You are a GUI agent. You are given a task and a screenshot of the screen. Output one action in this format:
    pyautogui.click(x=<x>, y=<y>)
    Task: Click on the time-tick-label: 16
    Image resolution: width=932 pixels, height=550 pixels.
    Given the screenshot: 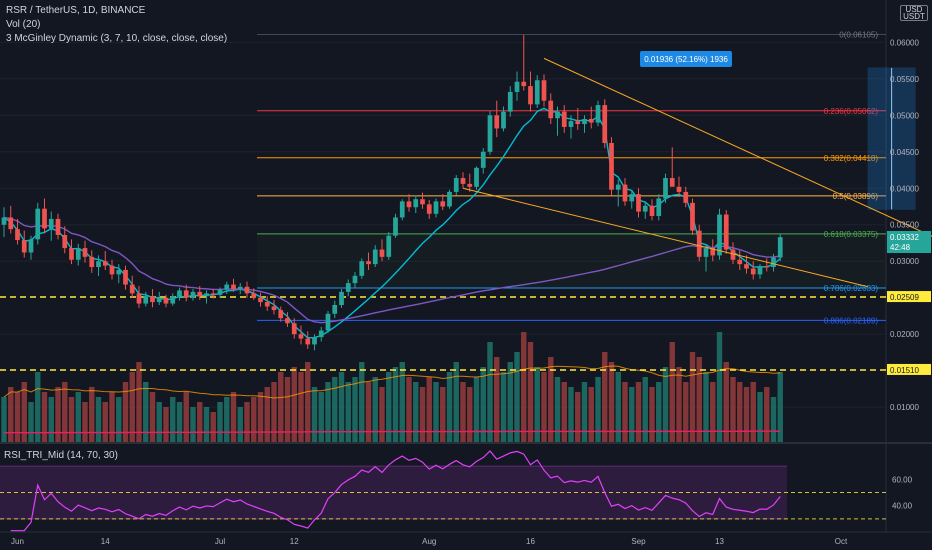 What is the action you would take?
    pyautogui.click(x=530, y=541)
    